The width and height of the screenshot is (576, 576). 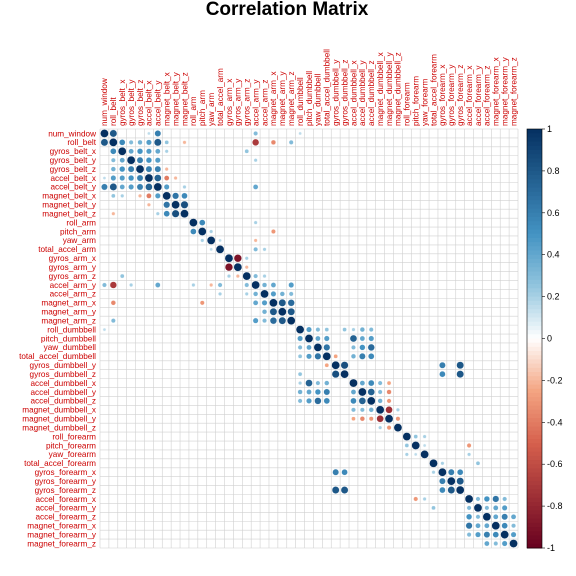 What do you see at coordinates (460, 95) in the screenshot?
I see `column-label: gyros_forearm_z` at bounding box center [460, 95].